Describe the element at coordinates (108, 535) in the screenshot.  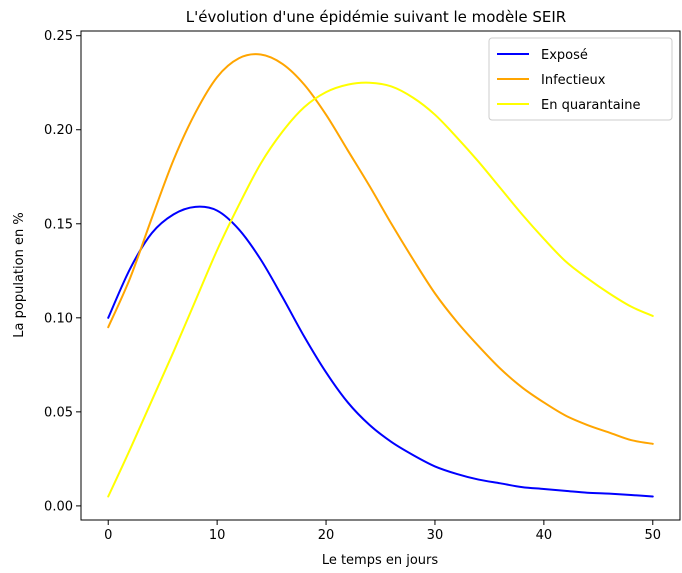
I see `x-tick-label: 0` at that location.